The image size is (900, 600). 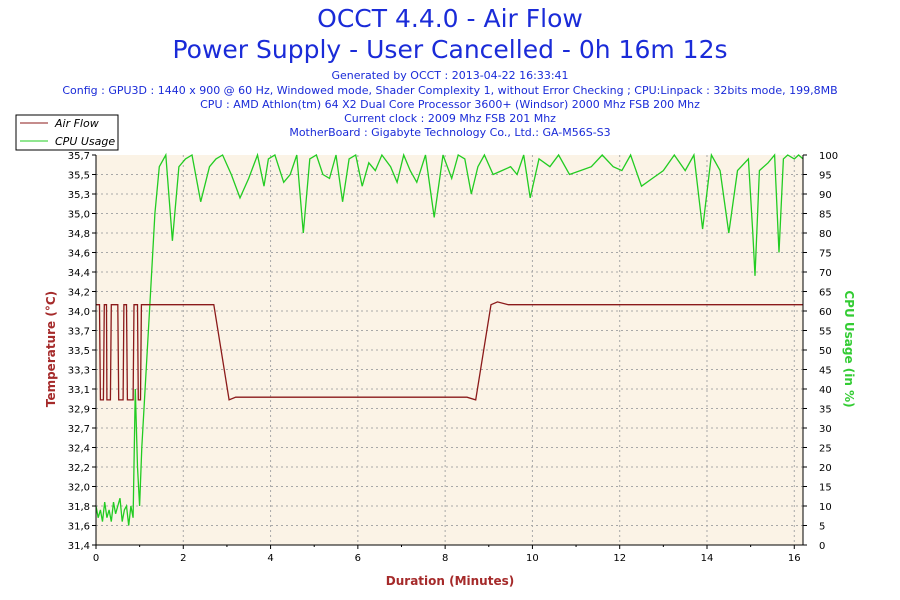 What do you see at coordinates (825, 429) in the screenshot?
I see `y2-tick-label: 30` at bounding box center [825, 429].